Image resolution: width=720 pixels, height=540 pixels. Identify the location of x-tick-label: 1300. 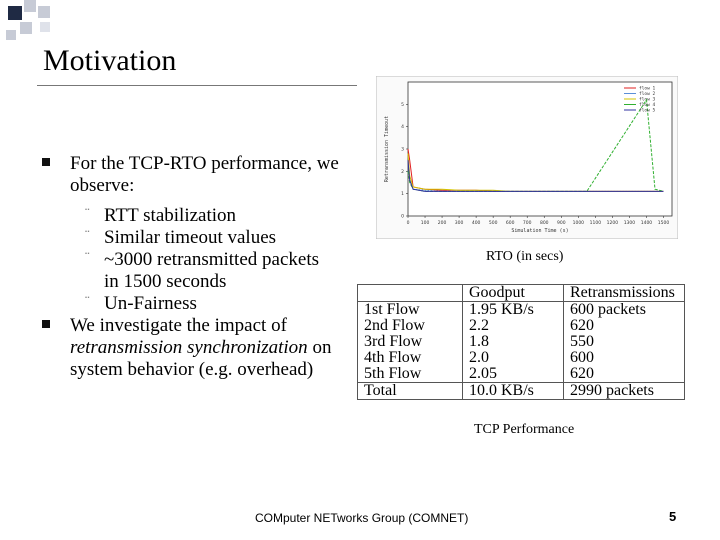
(630, 223).